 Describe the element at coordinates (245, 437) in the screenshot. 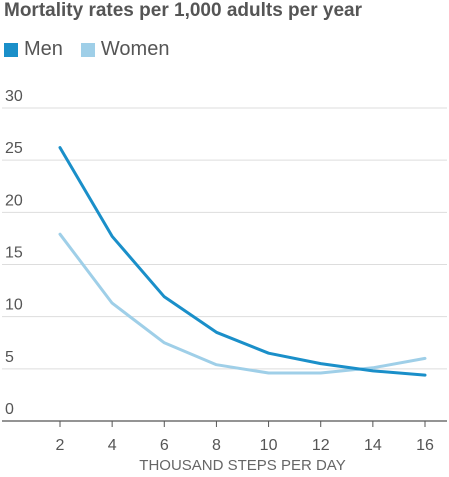

I see `x-axis-ticks: 2 4 6 8 10 12 14 16` at that location.